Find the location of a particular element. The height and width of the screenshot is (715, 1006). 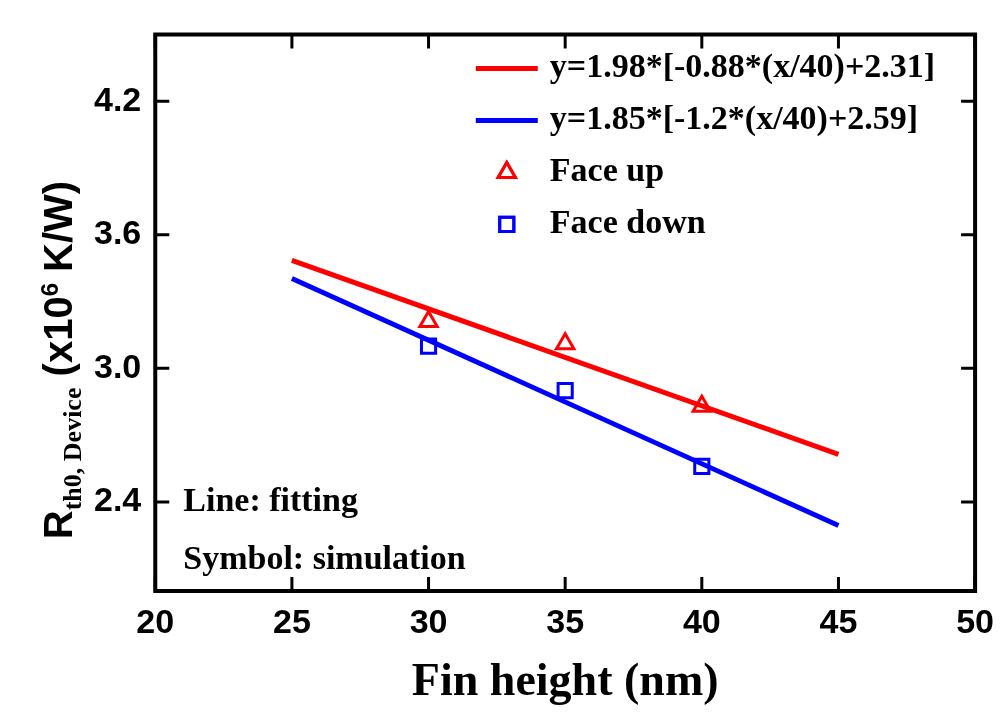

y-tick-label: 3.6 is located at coordinates (118, 232).